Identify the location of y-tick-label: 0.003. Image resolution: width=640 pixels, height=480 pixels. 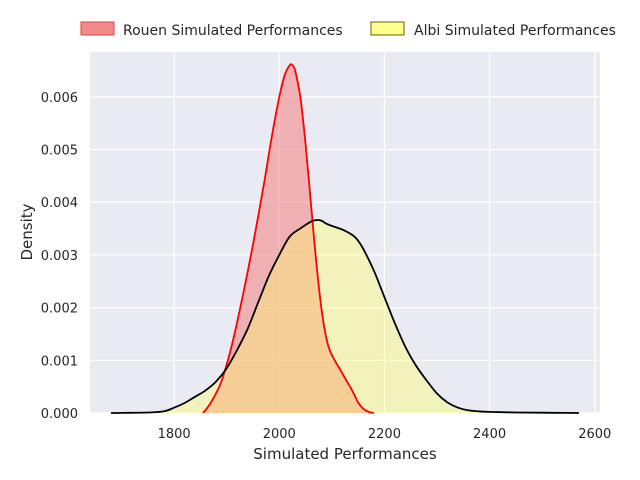
(59, 256).